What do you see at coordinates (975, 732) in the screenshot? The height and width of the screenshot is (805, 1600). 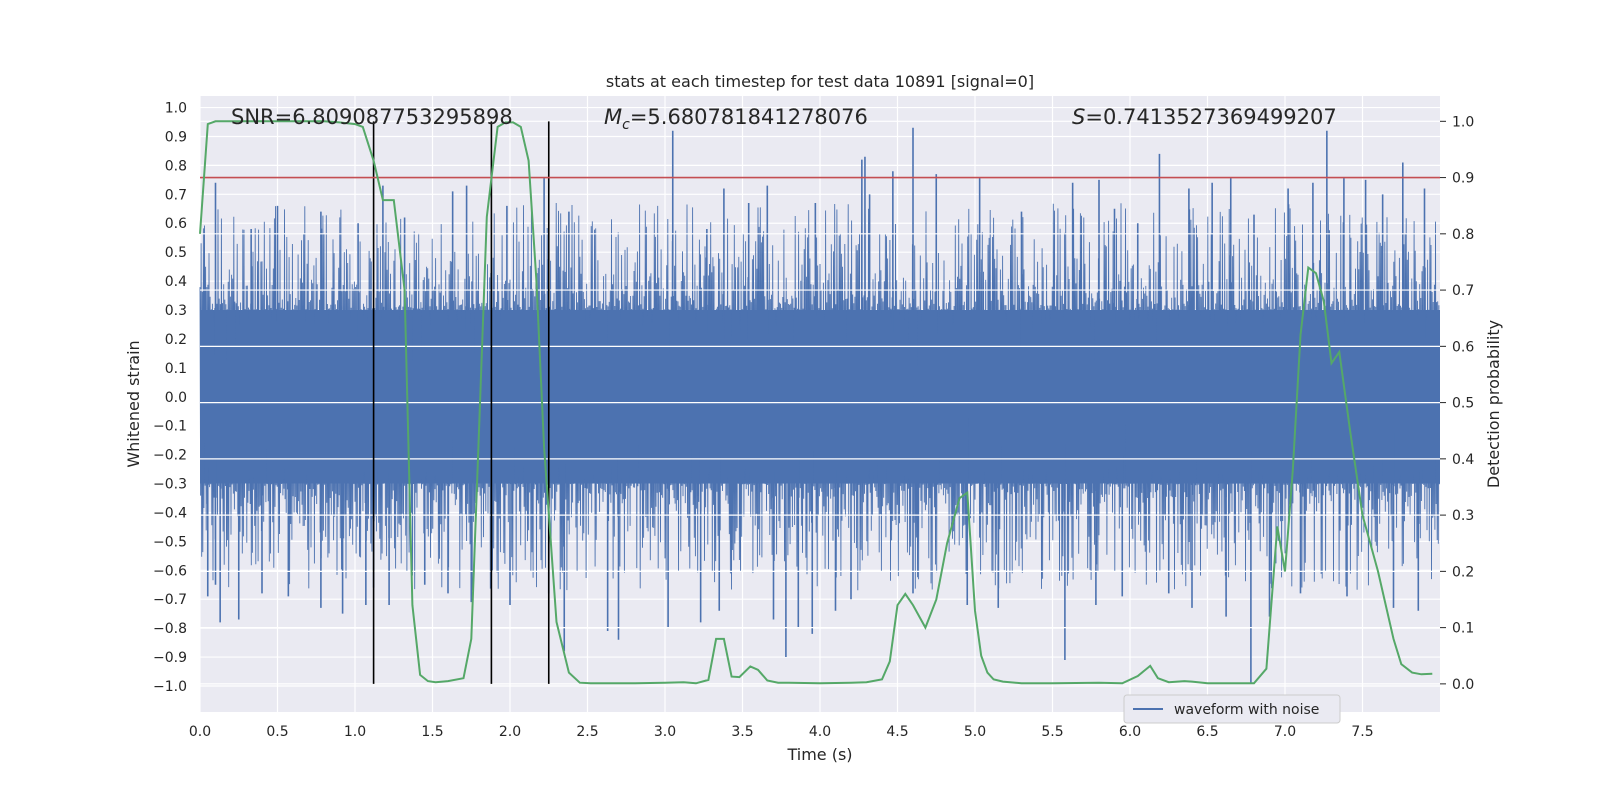 I see `x-tick-label-10: 5.0` at bounding box center [975, 732].